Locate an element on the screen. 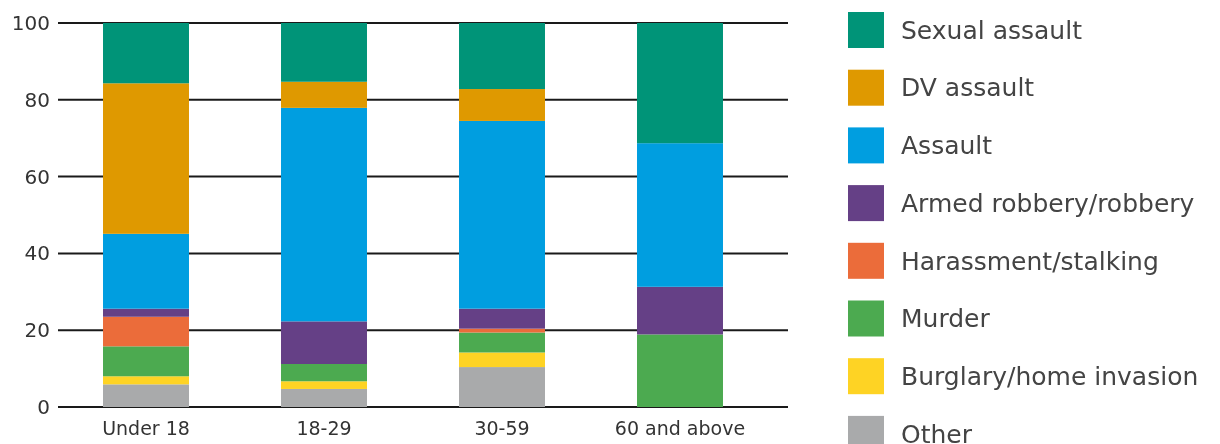 The height and width of the screenshot is (444, 1220). legend-label: DV assault is located at coordinates (968, 88).